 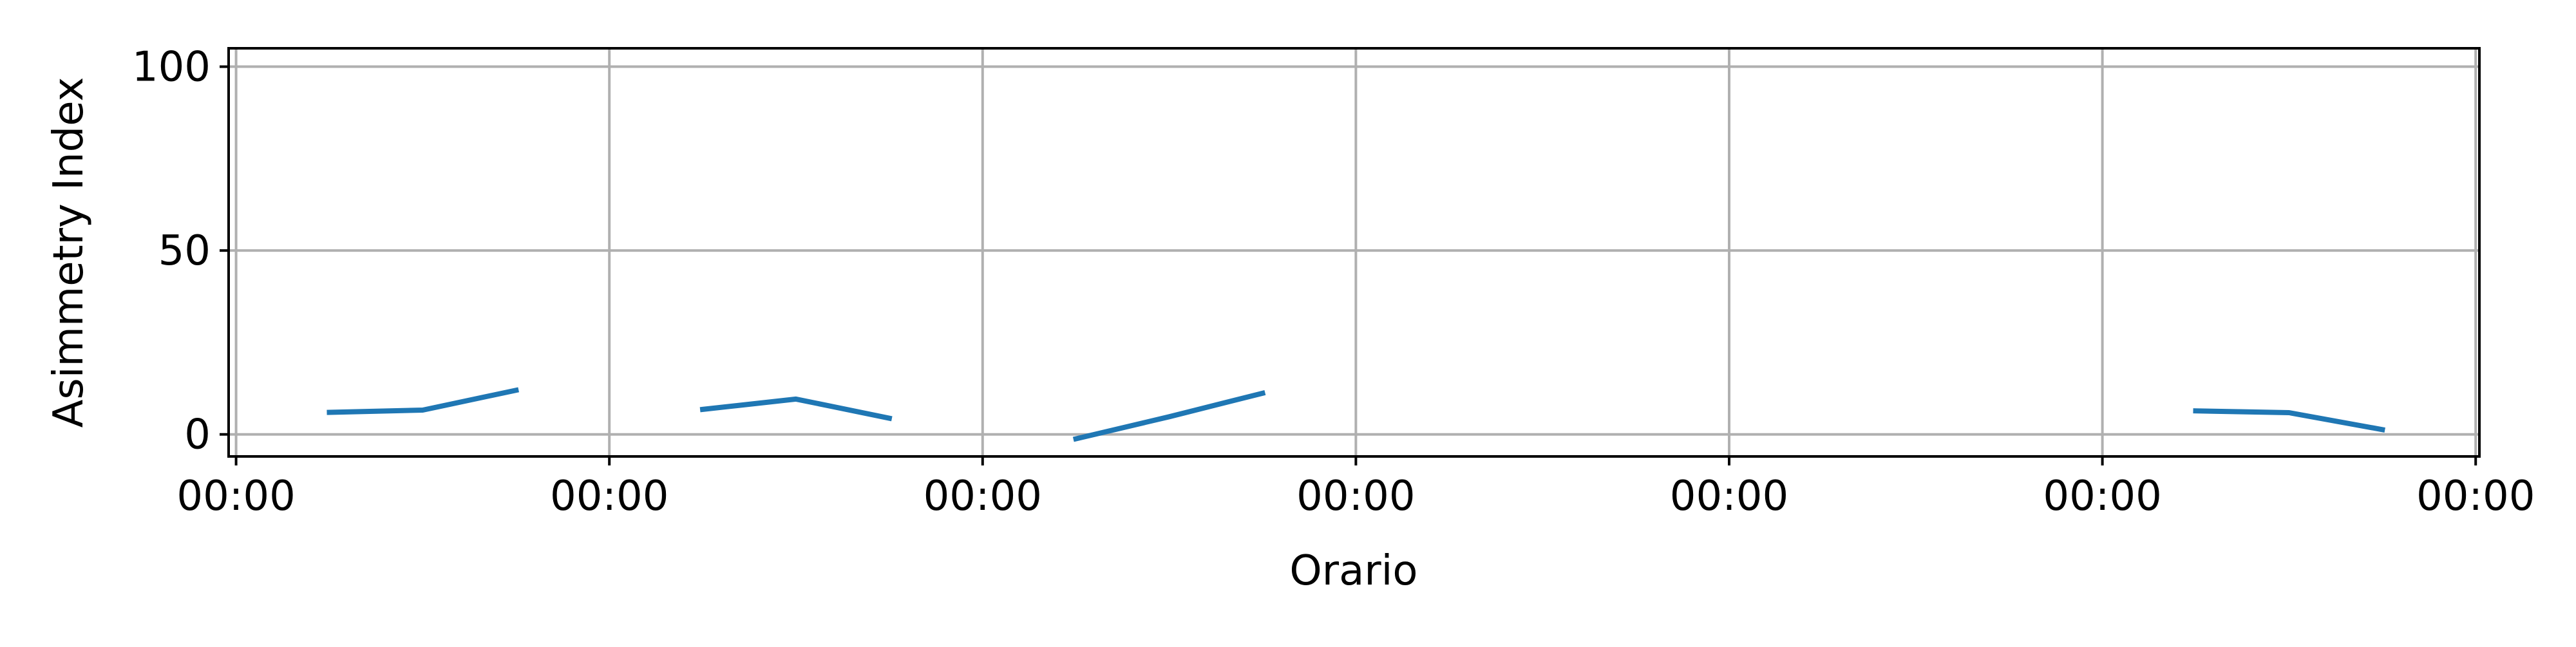 What do you see at coordinates (69, 252) in the screenshot?
I see `y-axis-label: Asimmetry Index` at bounding box center [69, 252].